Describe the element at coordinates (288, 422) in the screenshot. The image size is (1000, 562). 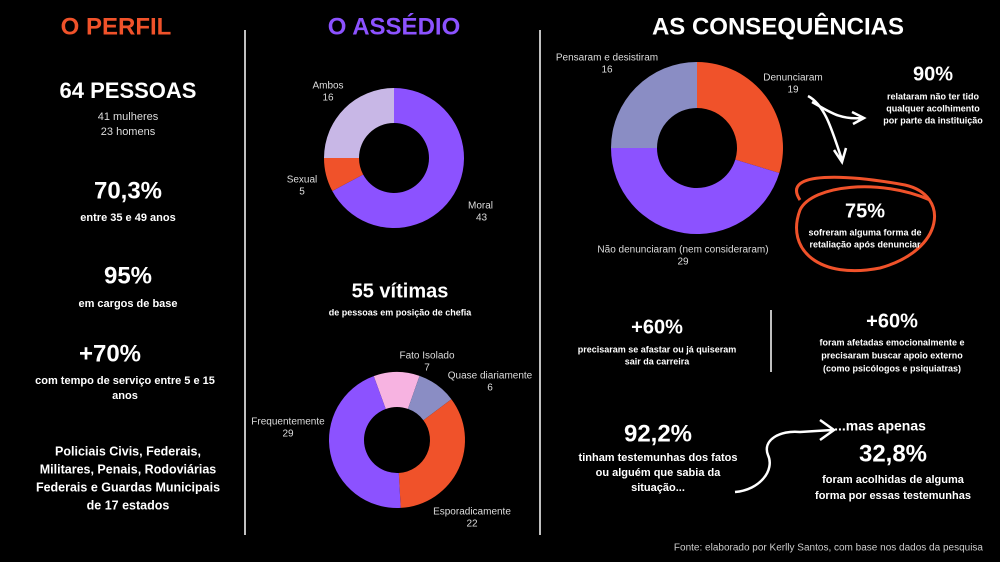
I see `slice-label: Frequentemente` at that location.